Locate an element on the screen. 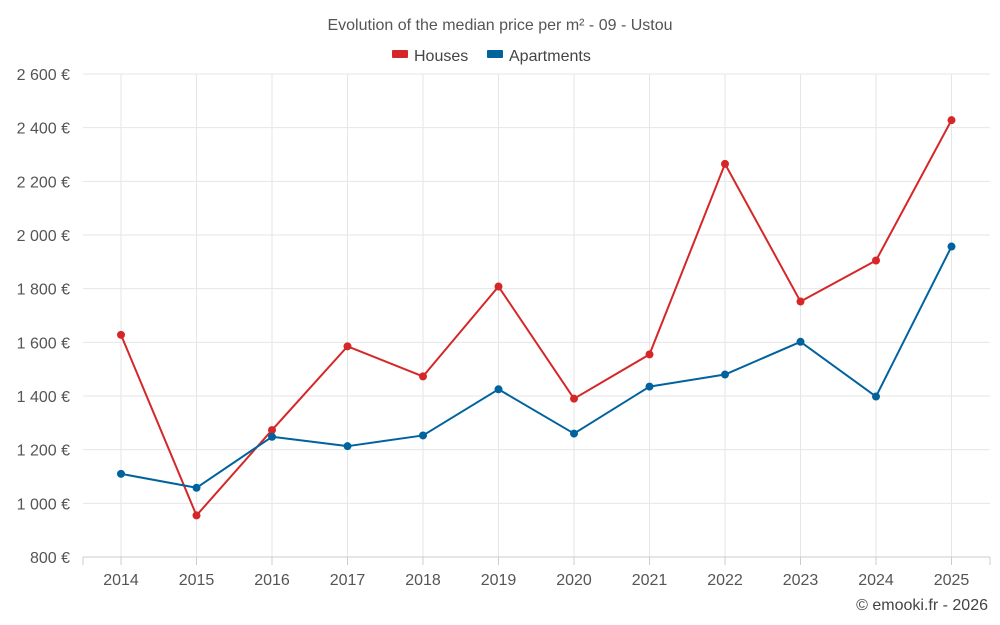  y-tick-label: 1 000 € is located at coordinates (43, 504).